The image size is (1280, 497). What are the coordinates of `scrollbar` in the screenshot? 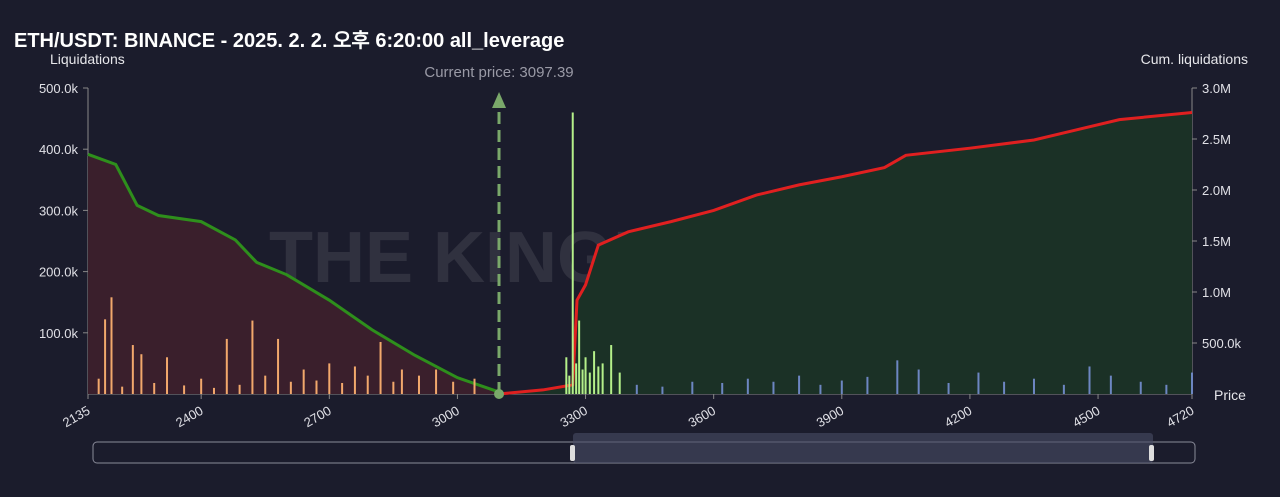 It's located at (644, 448).